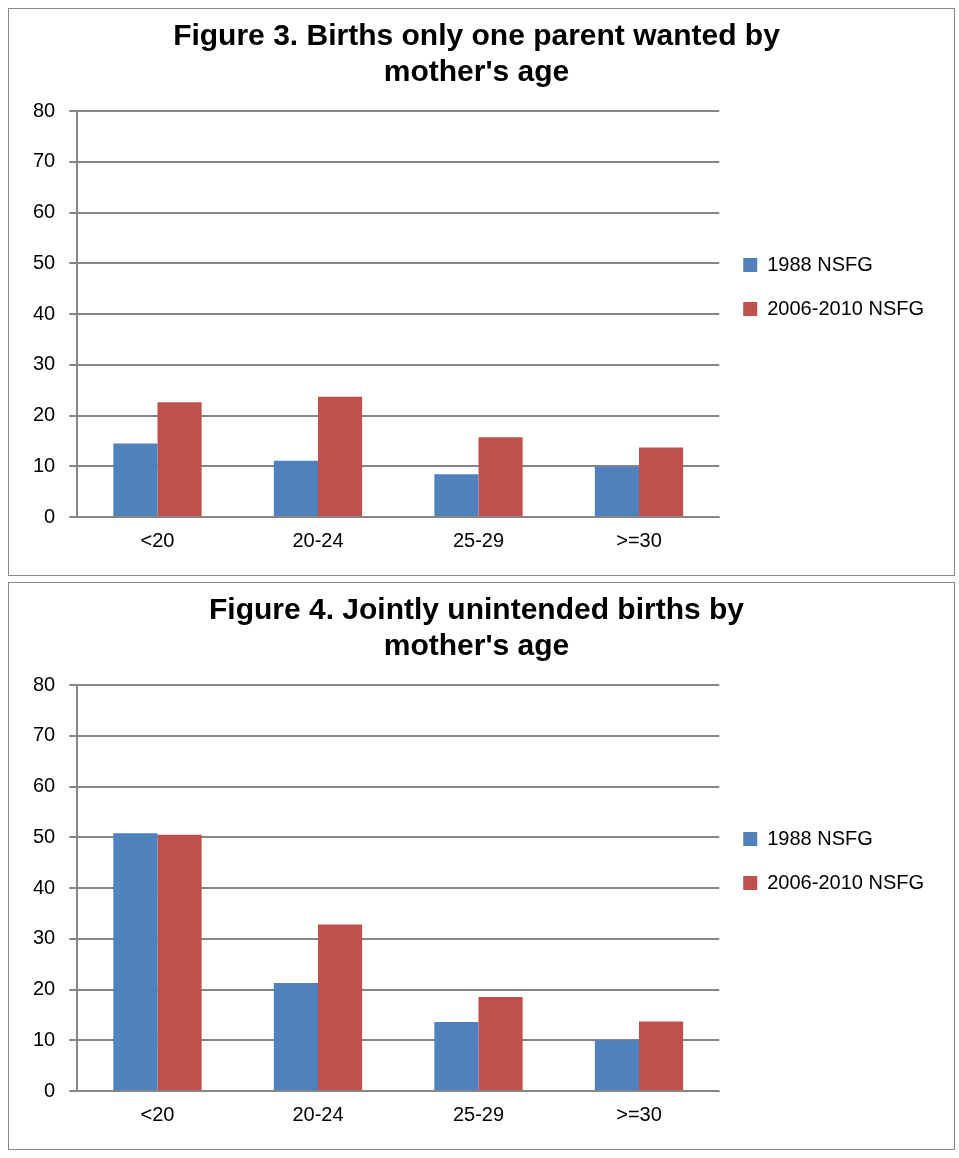  What do you see at coordinates (477, 53) in the screenshot?
I see `chart-title: Figure 3. Births only one parent wanted by mother's age` at bounding box center [477, 53].